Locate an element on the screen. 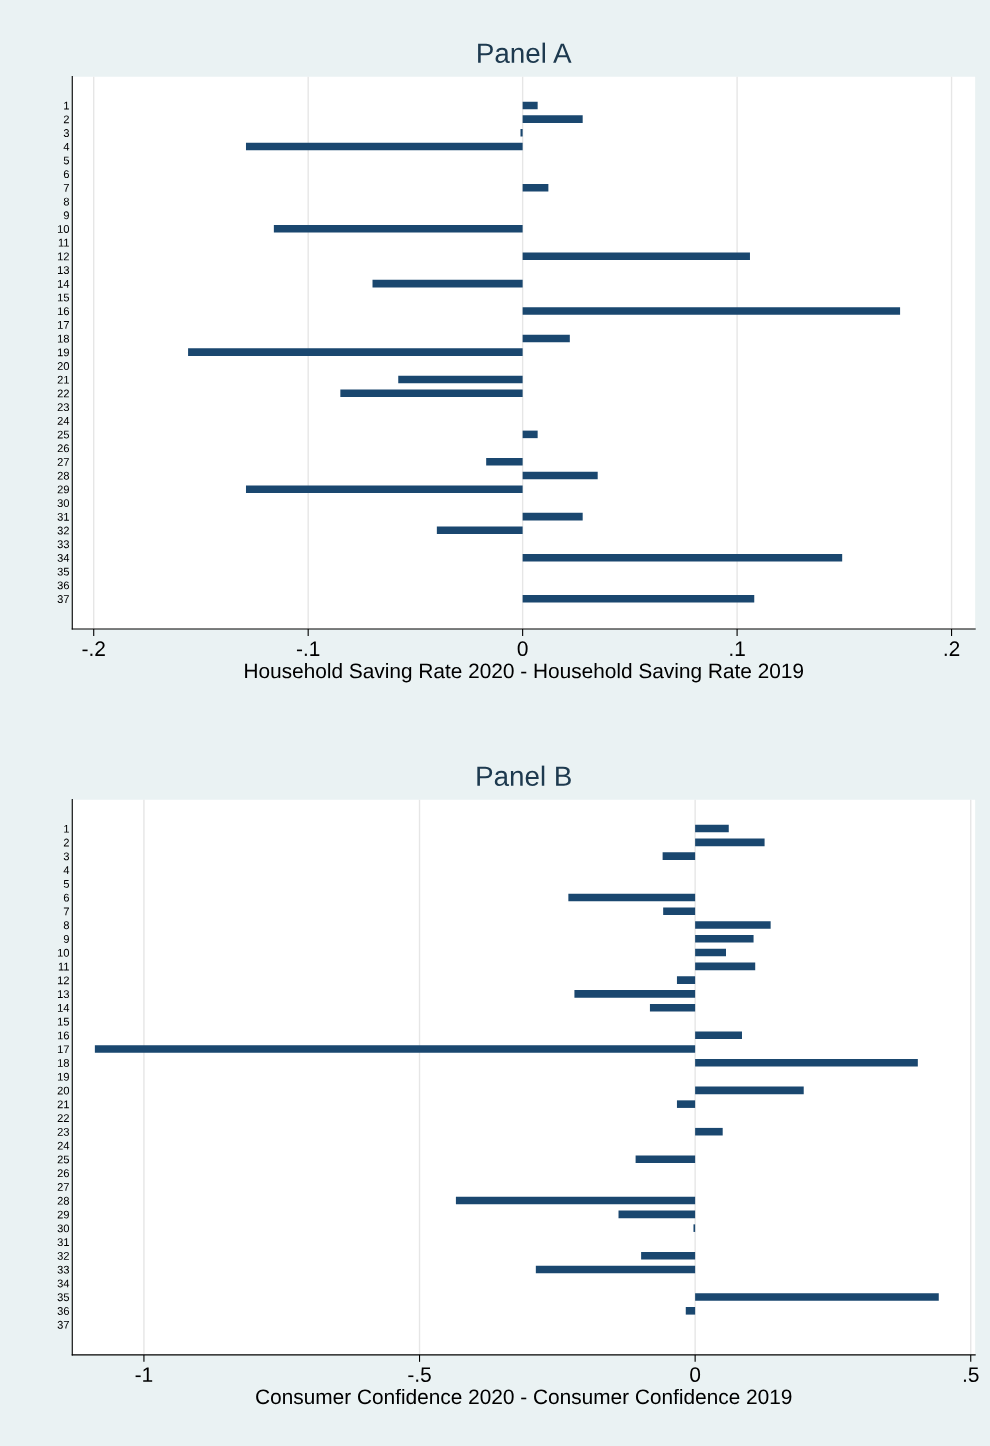 The width and height of the screenshot is (990, 1446). x-tick-label: .2 is located at coordinates (952, 648).